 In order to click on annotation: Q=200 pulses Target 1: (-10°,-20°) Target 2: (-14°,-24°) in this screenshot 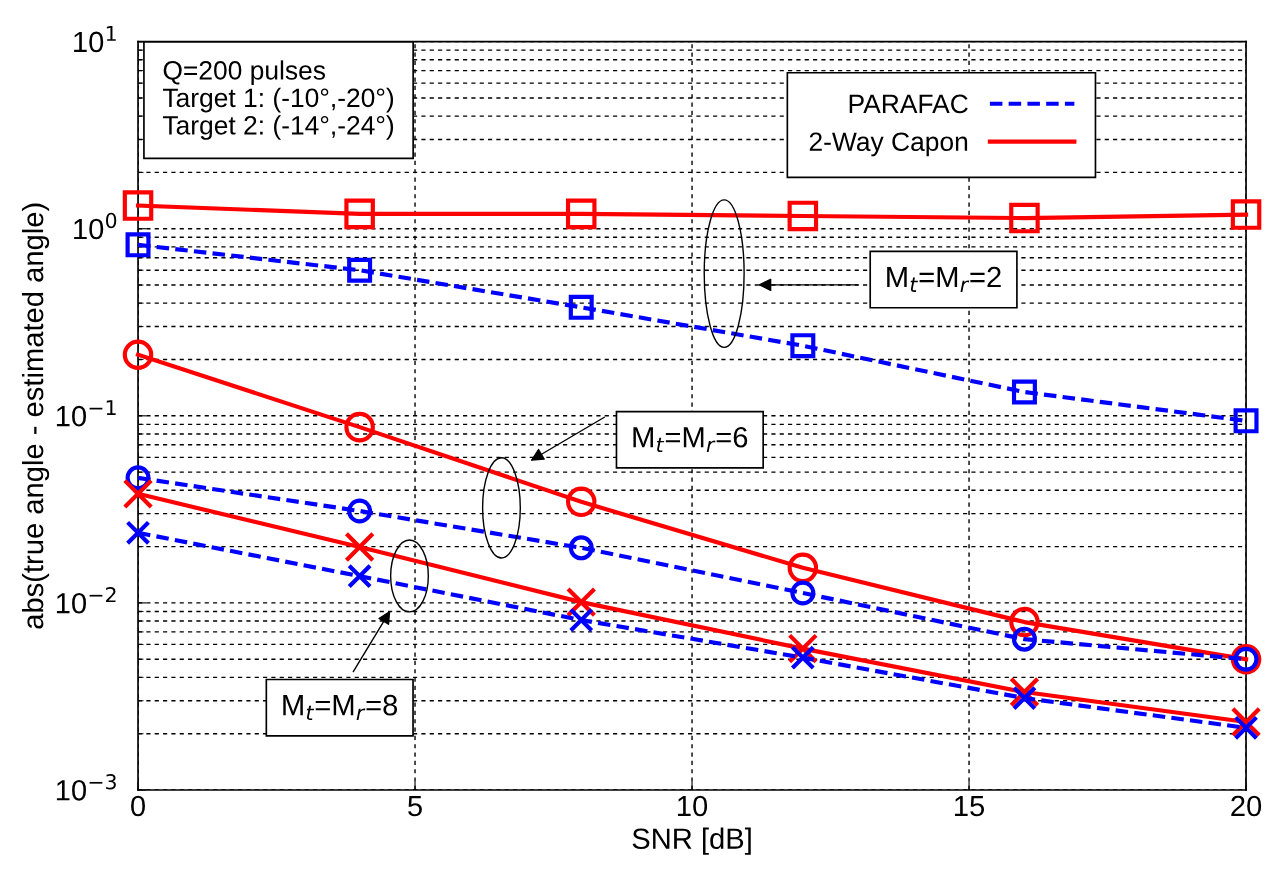, I will do `click(278, 100)`.